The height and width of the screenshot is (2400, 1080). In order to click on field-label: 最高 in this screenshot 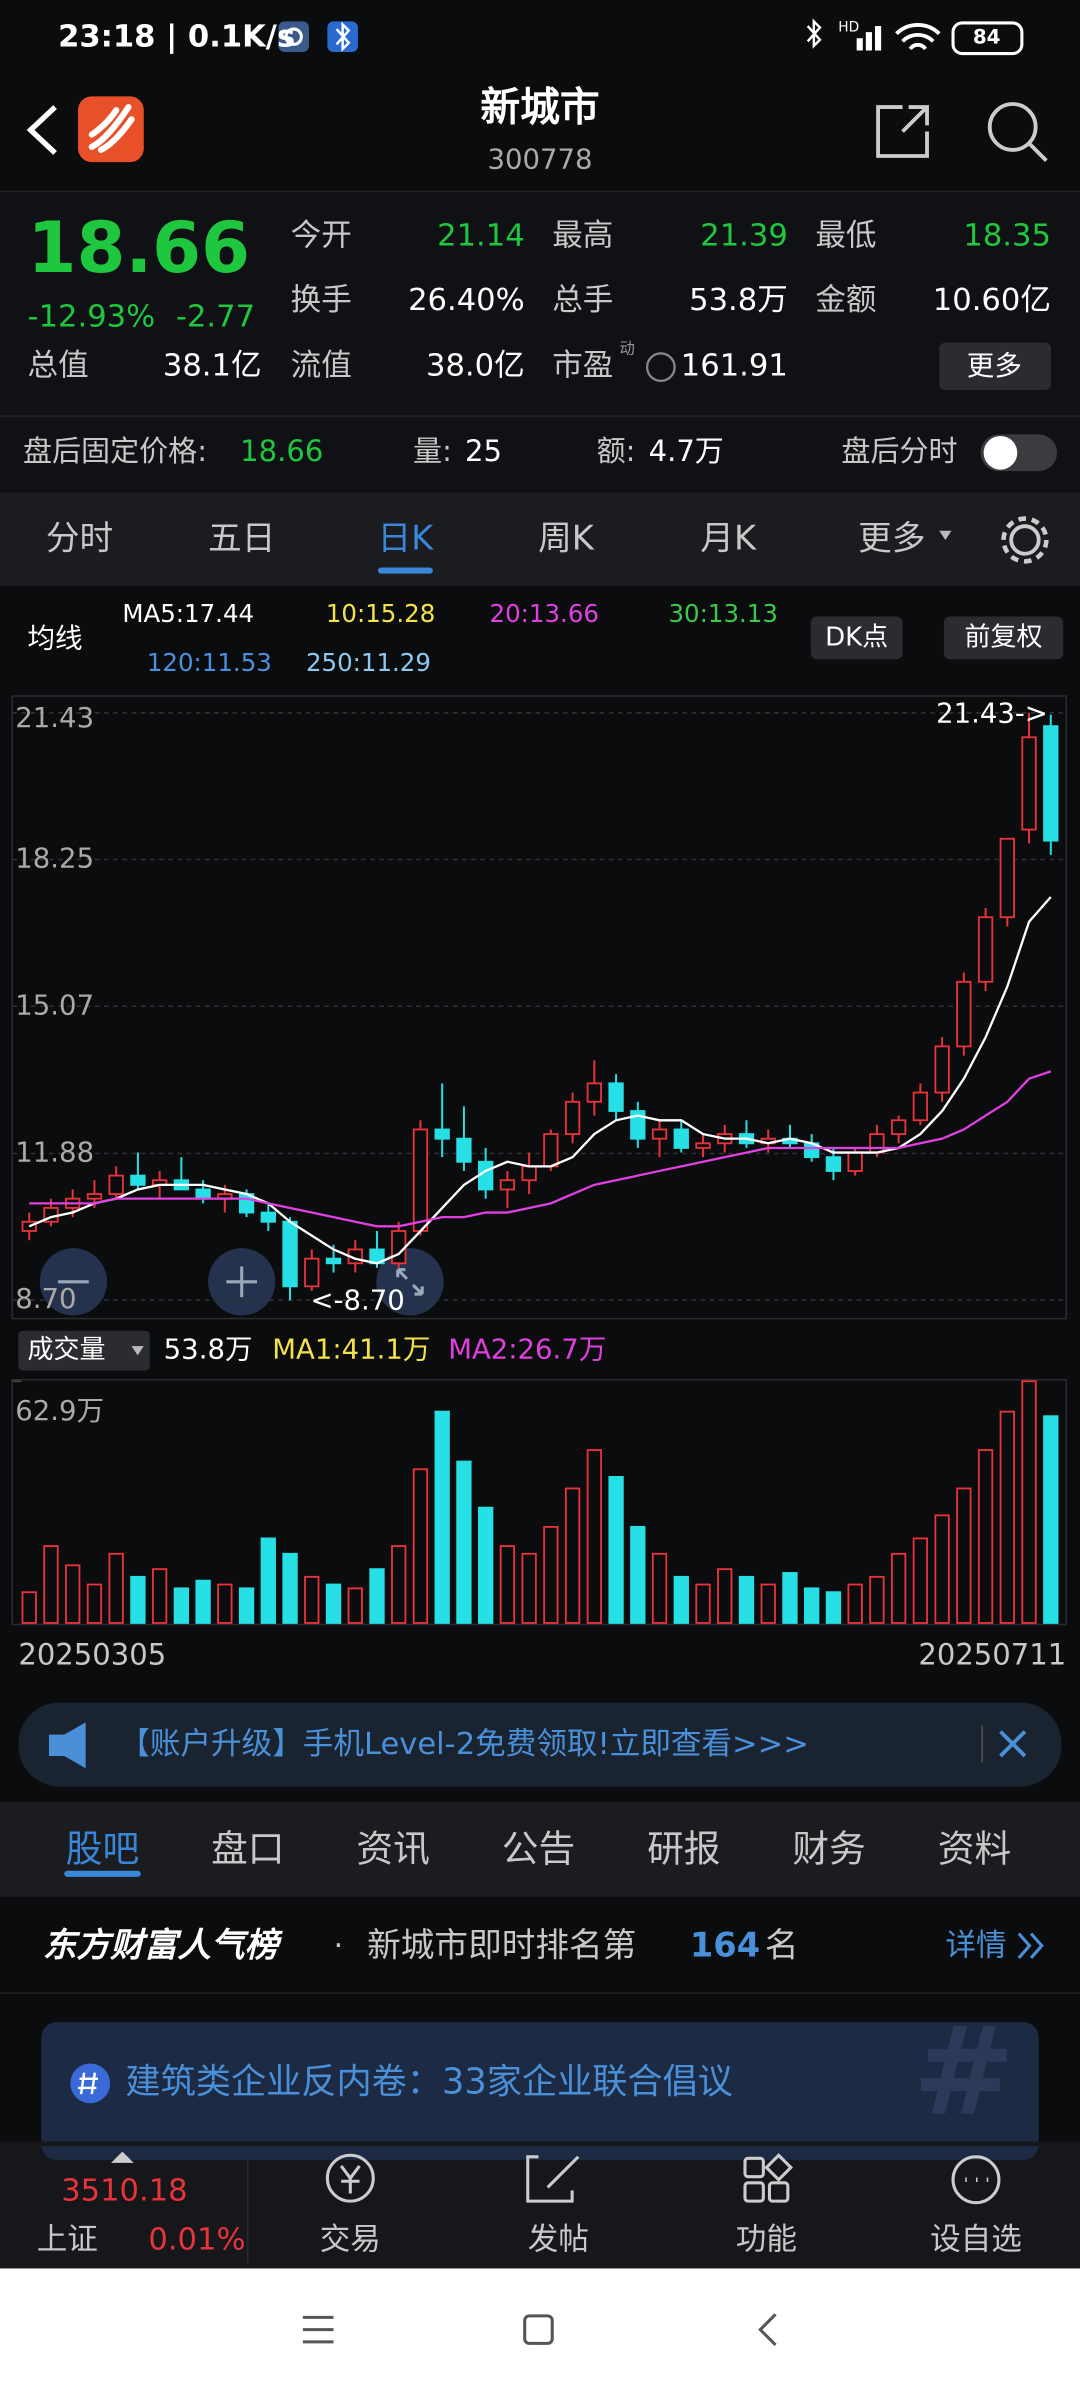, I will do `click(582, 236)`.